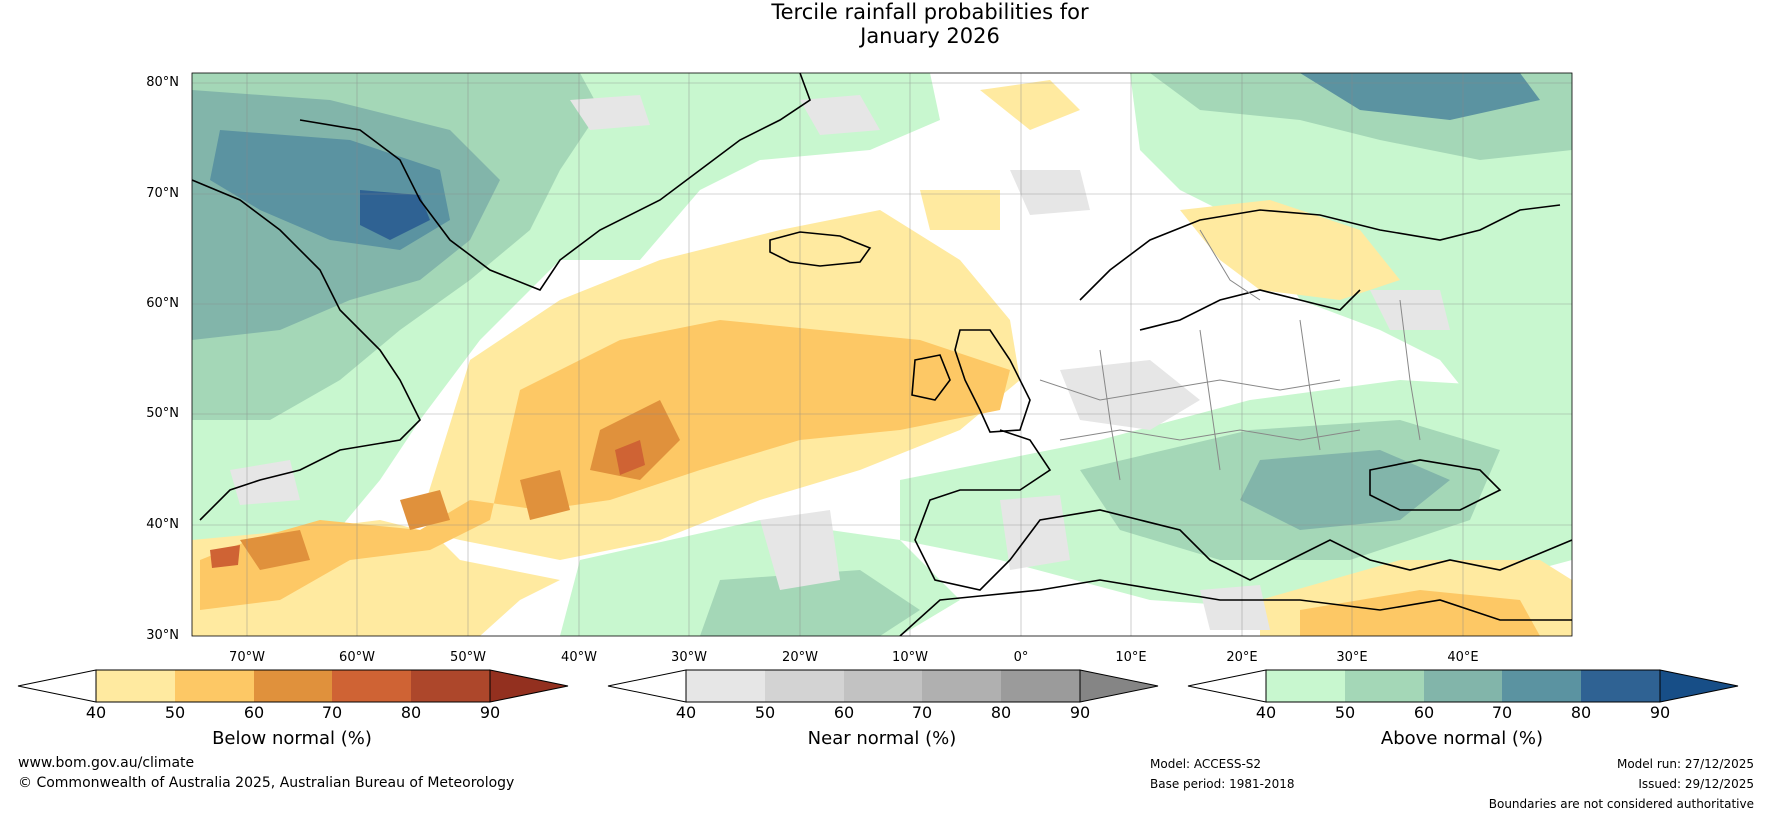 The width and height of the screenshot is (1770, 816). I want to click on cbar-above-tick: 90, so click(1660, 712).